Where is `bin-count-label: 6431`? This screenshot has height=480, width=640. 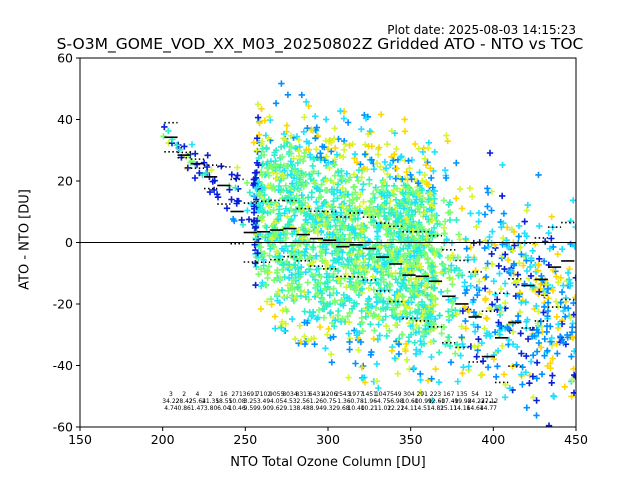 bin-count-label: 6431 is located at coordinates (316, 394).